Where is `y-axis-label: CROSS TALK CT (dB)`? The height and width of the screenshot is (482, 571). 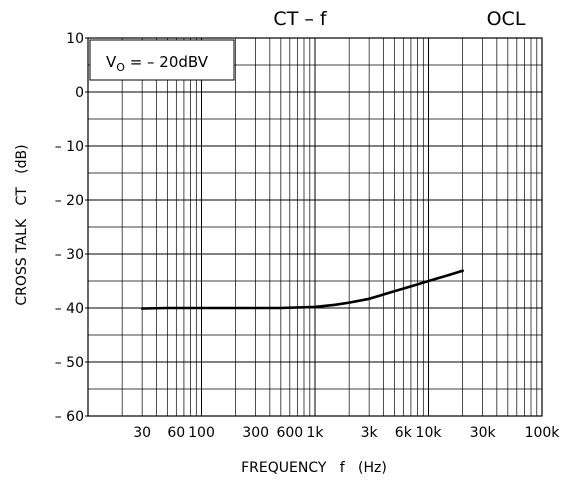 y-axis-label: CROSS TALK CT (dB) is located at coordinates (22, 224).